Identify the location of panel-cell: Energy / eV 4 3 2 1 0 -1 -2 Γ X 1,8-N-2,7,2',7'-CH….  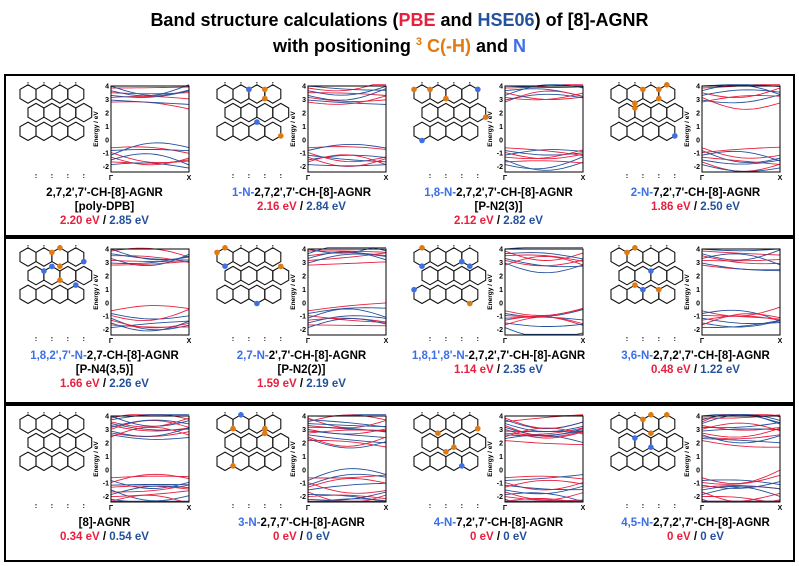
(498, 155).